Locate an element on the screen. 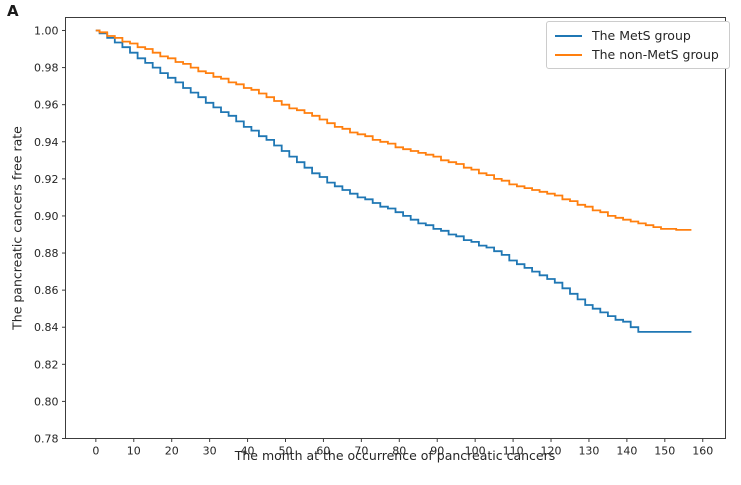 This screenshot has height=485, width=741. x-tick-label: 120 is located at coordinates (551, 451).